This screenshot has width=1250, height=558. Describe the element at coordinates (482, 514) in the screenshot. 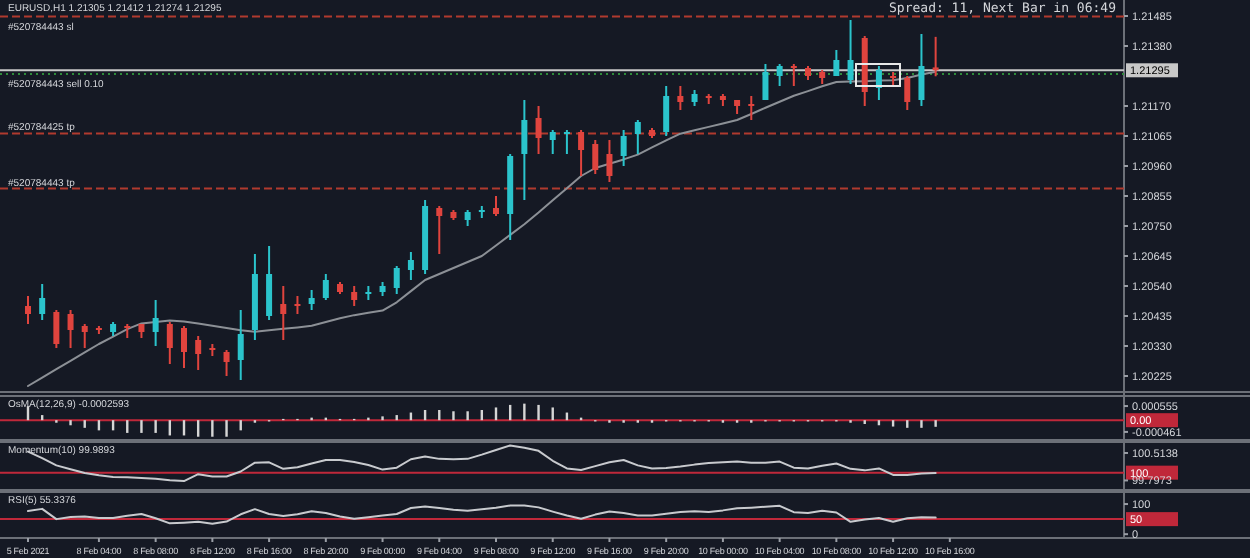

I see `line-series` at that location.